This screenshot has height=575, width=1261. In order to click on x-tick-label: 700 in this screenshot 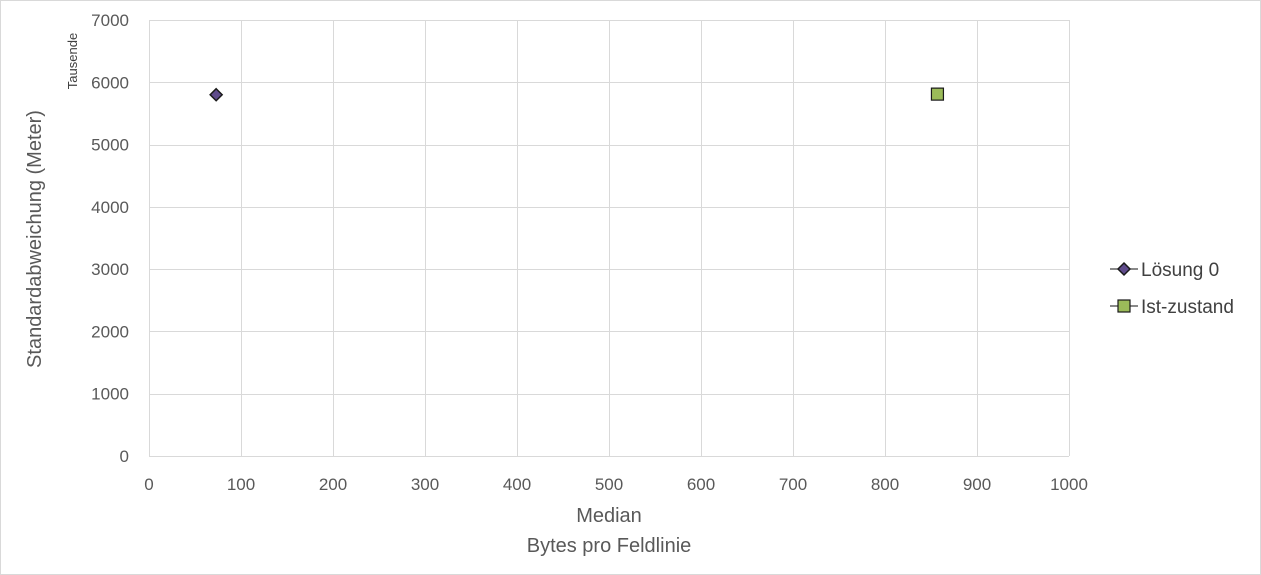, I will do `click(793, 484)`.